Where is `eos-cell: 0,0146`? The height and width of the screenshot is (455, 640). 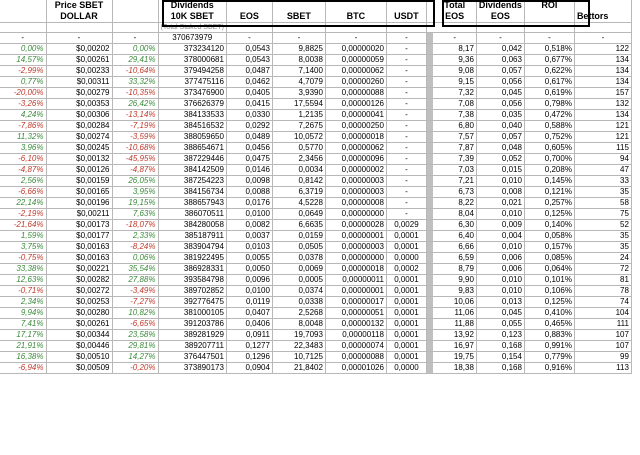 eos-cell: 0,0146 is located at coordinates (249, 170).